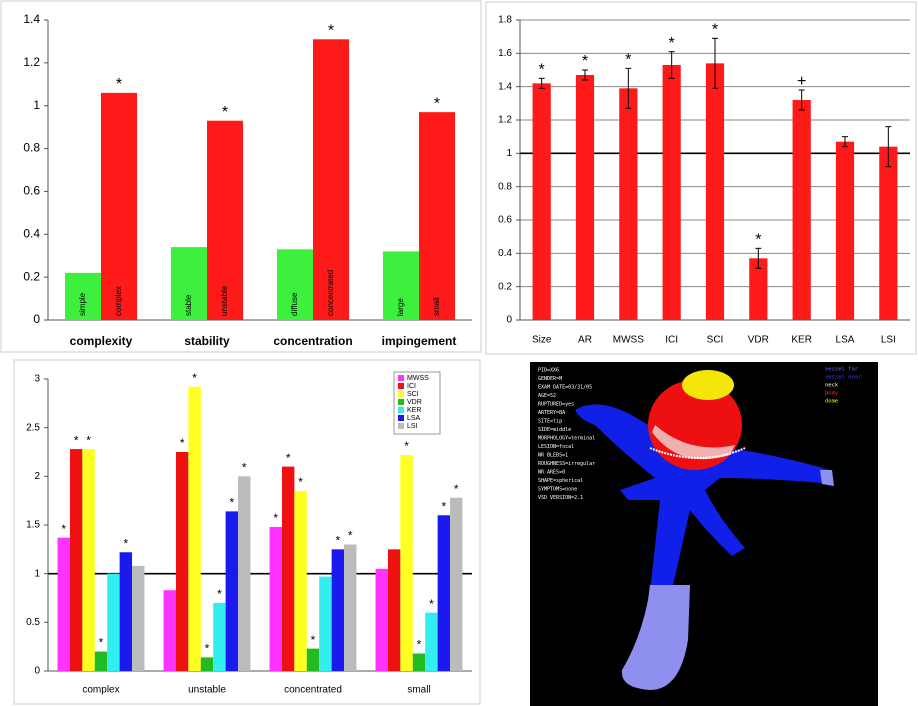 The width and height of the screenshot is (918, 706). What do you see at coordinates (418, 378) in the screenshot?
I see `legend-label: MWSS` at bounding box center [418, 378].